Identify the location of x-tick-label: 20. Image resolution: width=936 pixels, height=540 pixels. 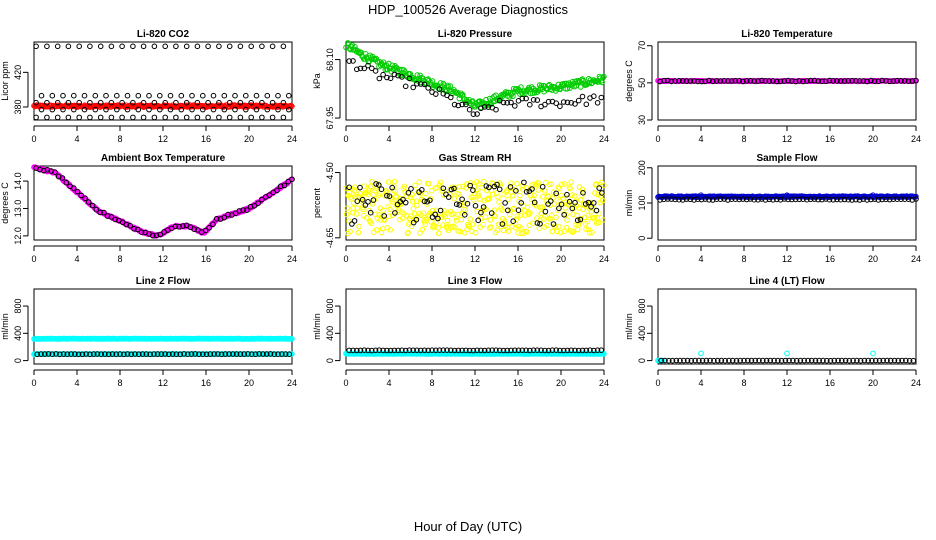
(873, 259).